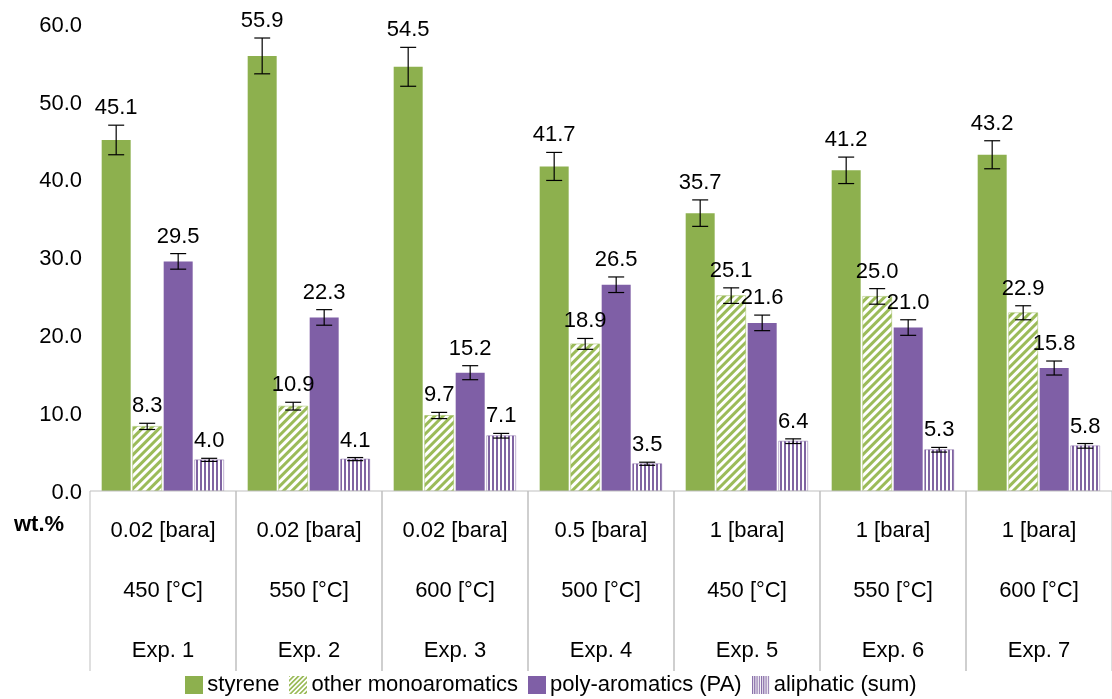  What do you see at coordinates (762, 297) in the screenshot?
I see `data-label: 21.6` at bounding box center [762, 297].